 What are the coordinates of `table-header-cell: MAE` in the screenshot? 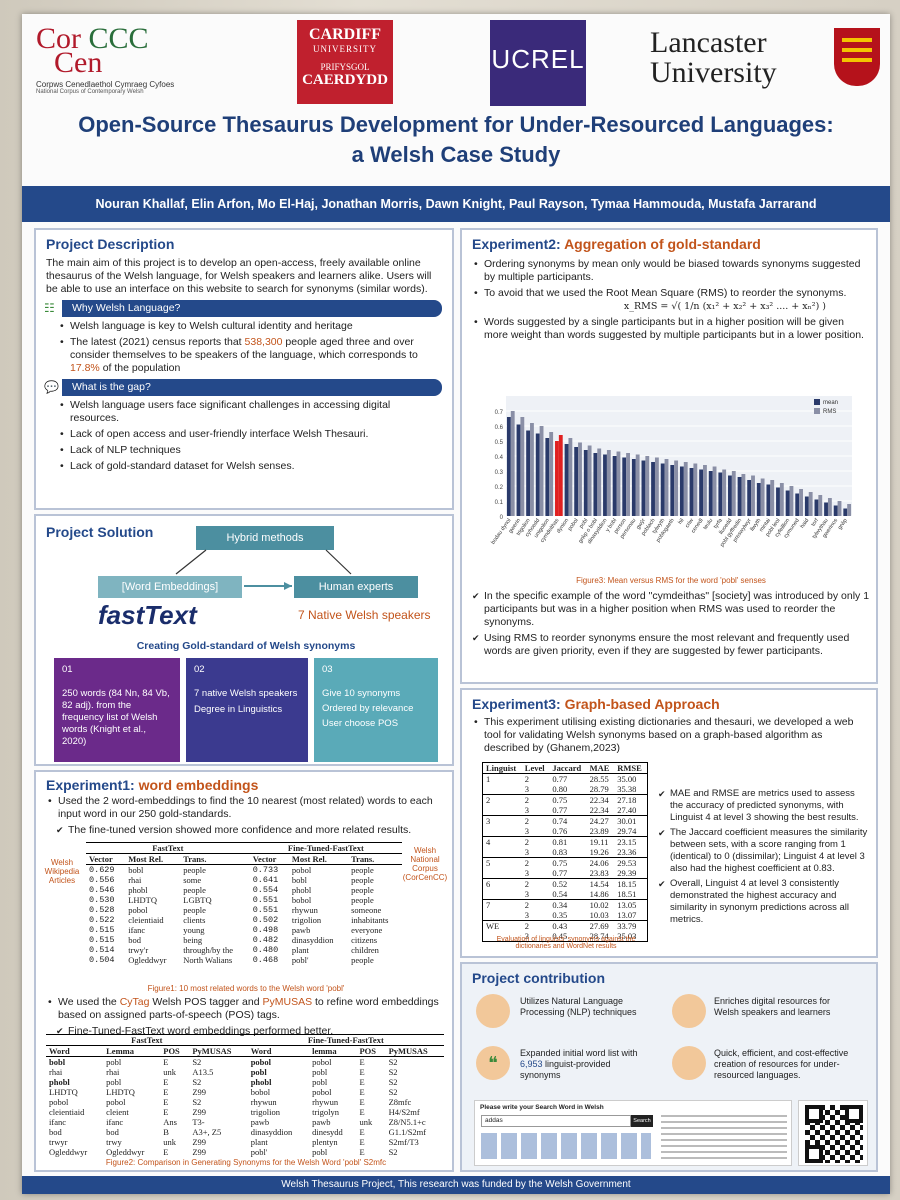 It's located at (600, 768).